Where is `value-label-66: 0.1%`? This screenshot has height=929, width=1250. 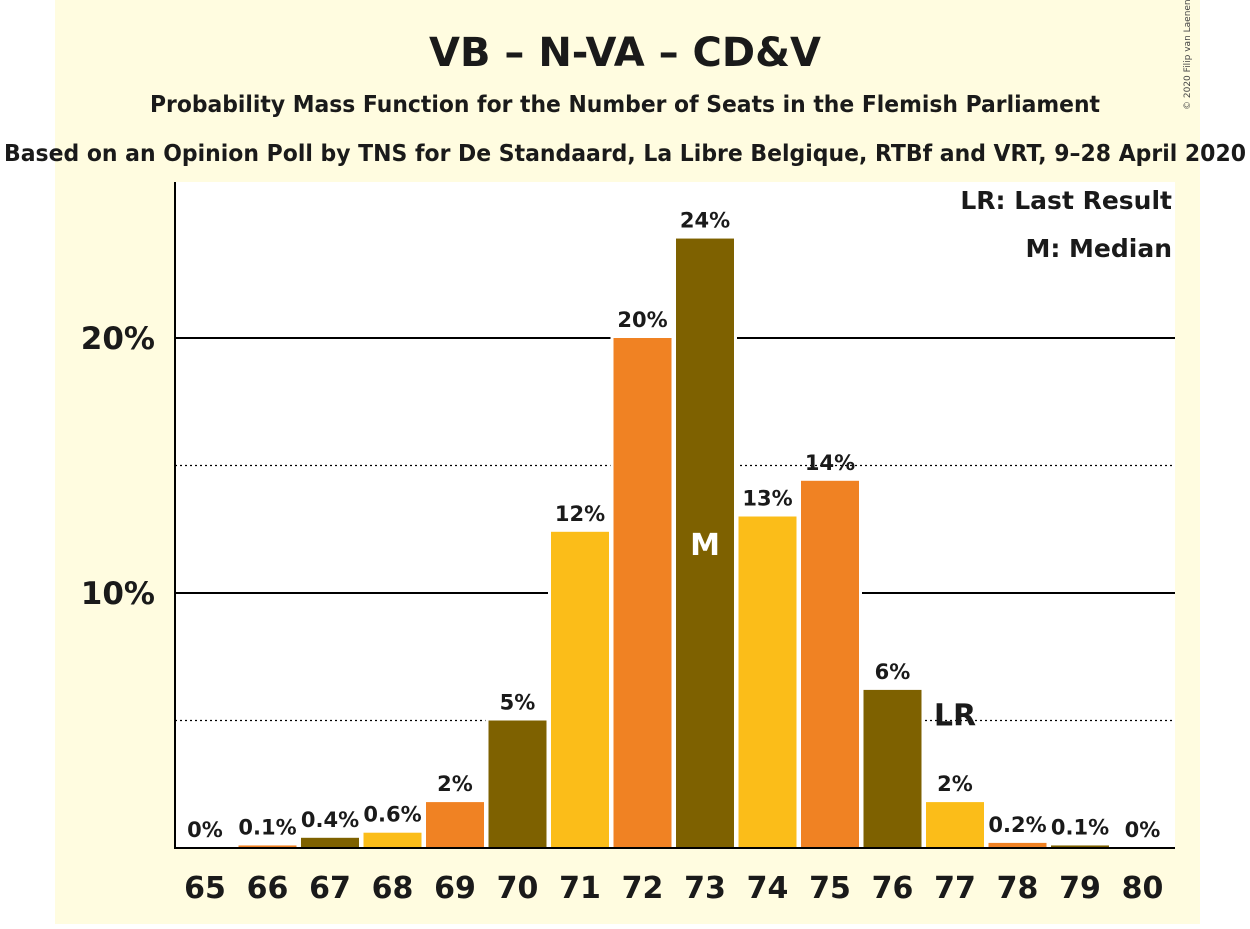 value-label-66: 0.1% is located at coordinates (267, 827).